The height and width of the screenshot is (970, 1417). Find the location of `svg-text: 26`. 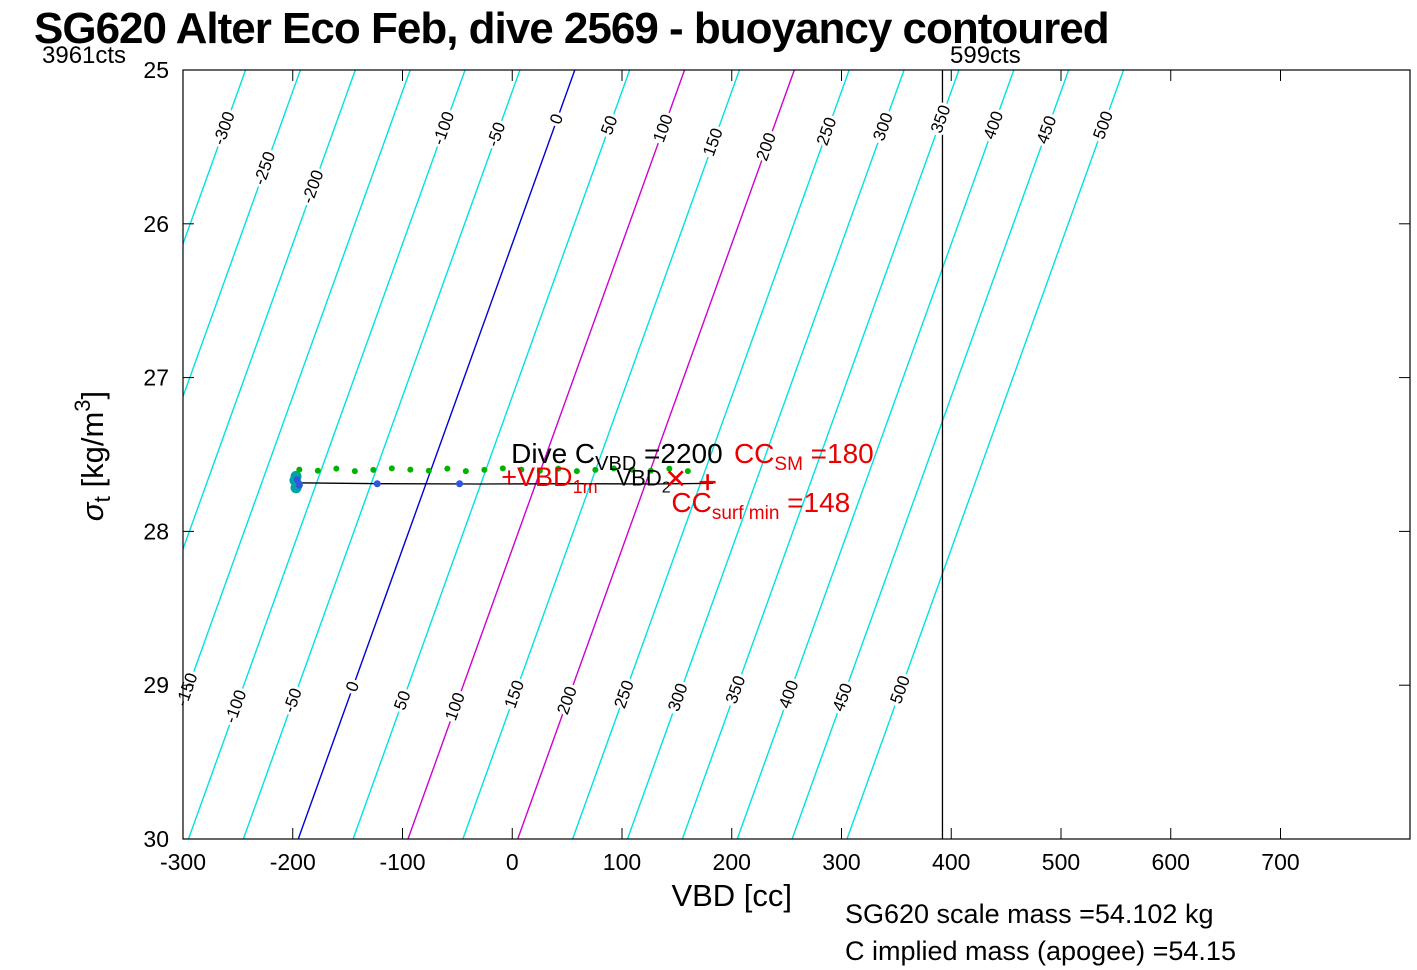

svg-text: 26 is located at coordinates (156, 224).